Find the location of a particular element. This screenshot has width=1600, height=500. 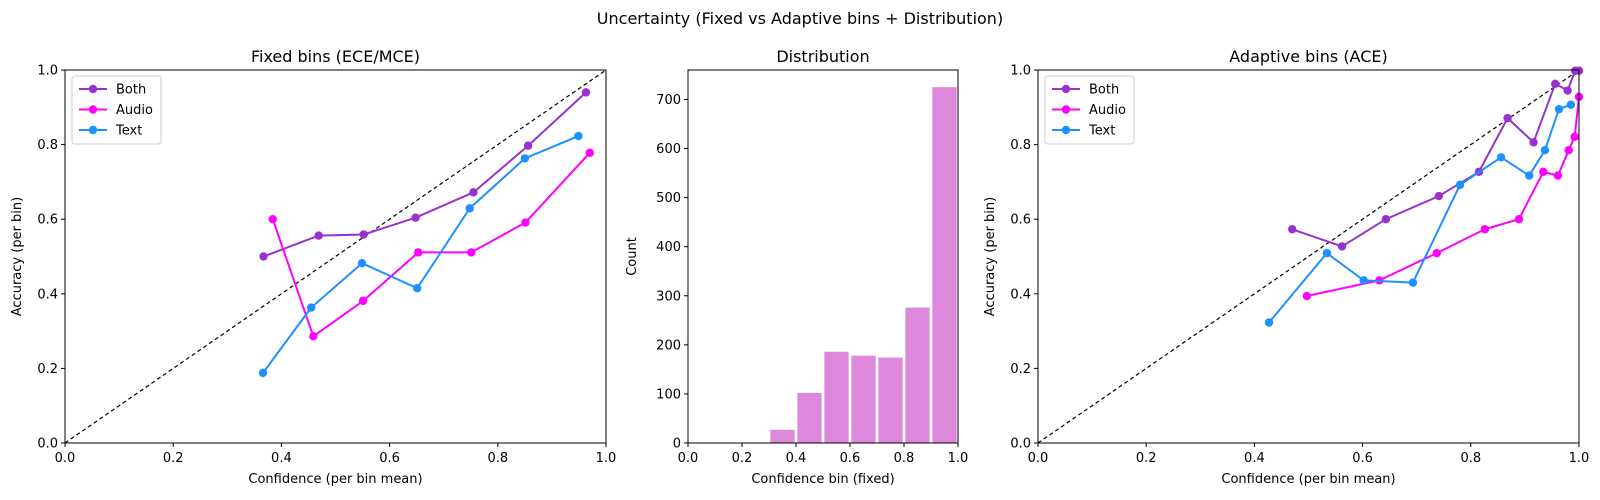

legend-label: Text is located at coordinates (128, 131).